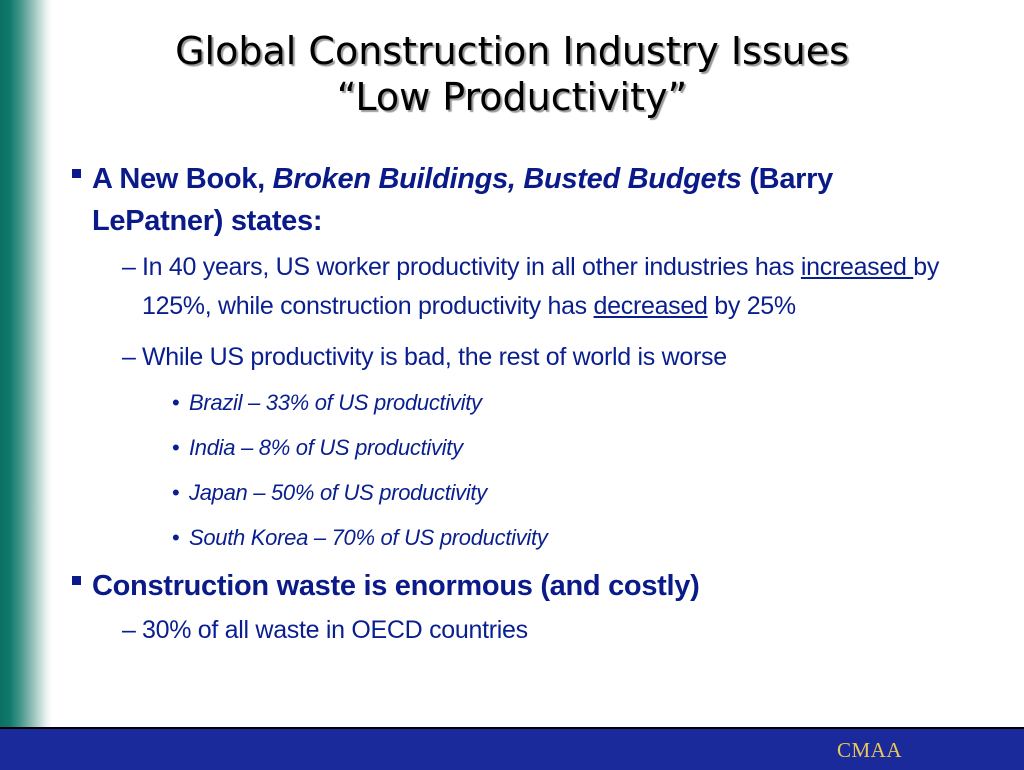 The image size is (1024, 770). I want to click on country-item-india: • India – 8% of US productivity, so click(562, 448).